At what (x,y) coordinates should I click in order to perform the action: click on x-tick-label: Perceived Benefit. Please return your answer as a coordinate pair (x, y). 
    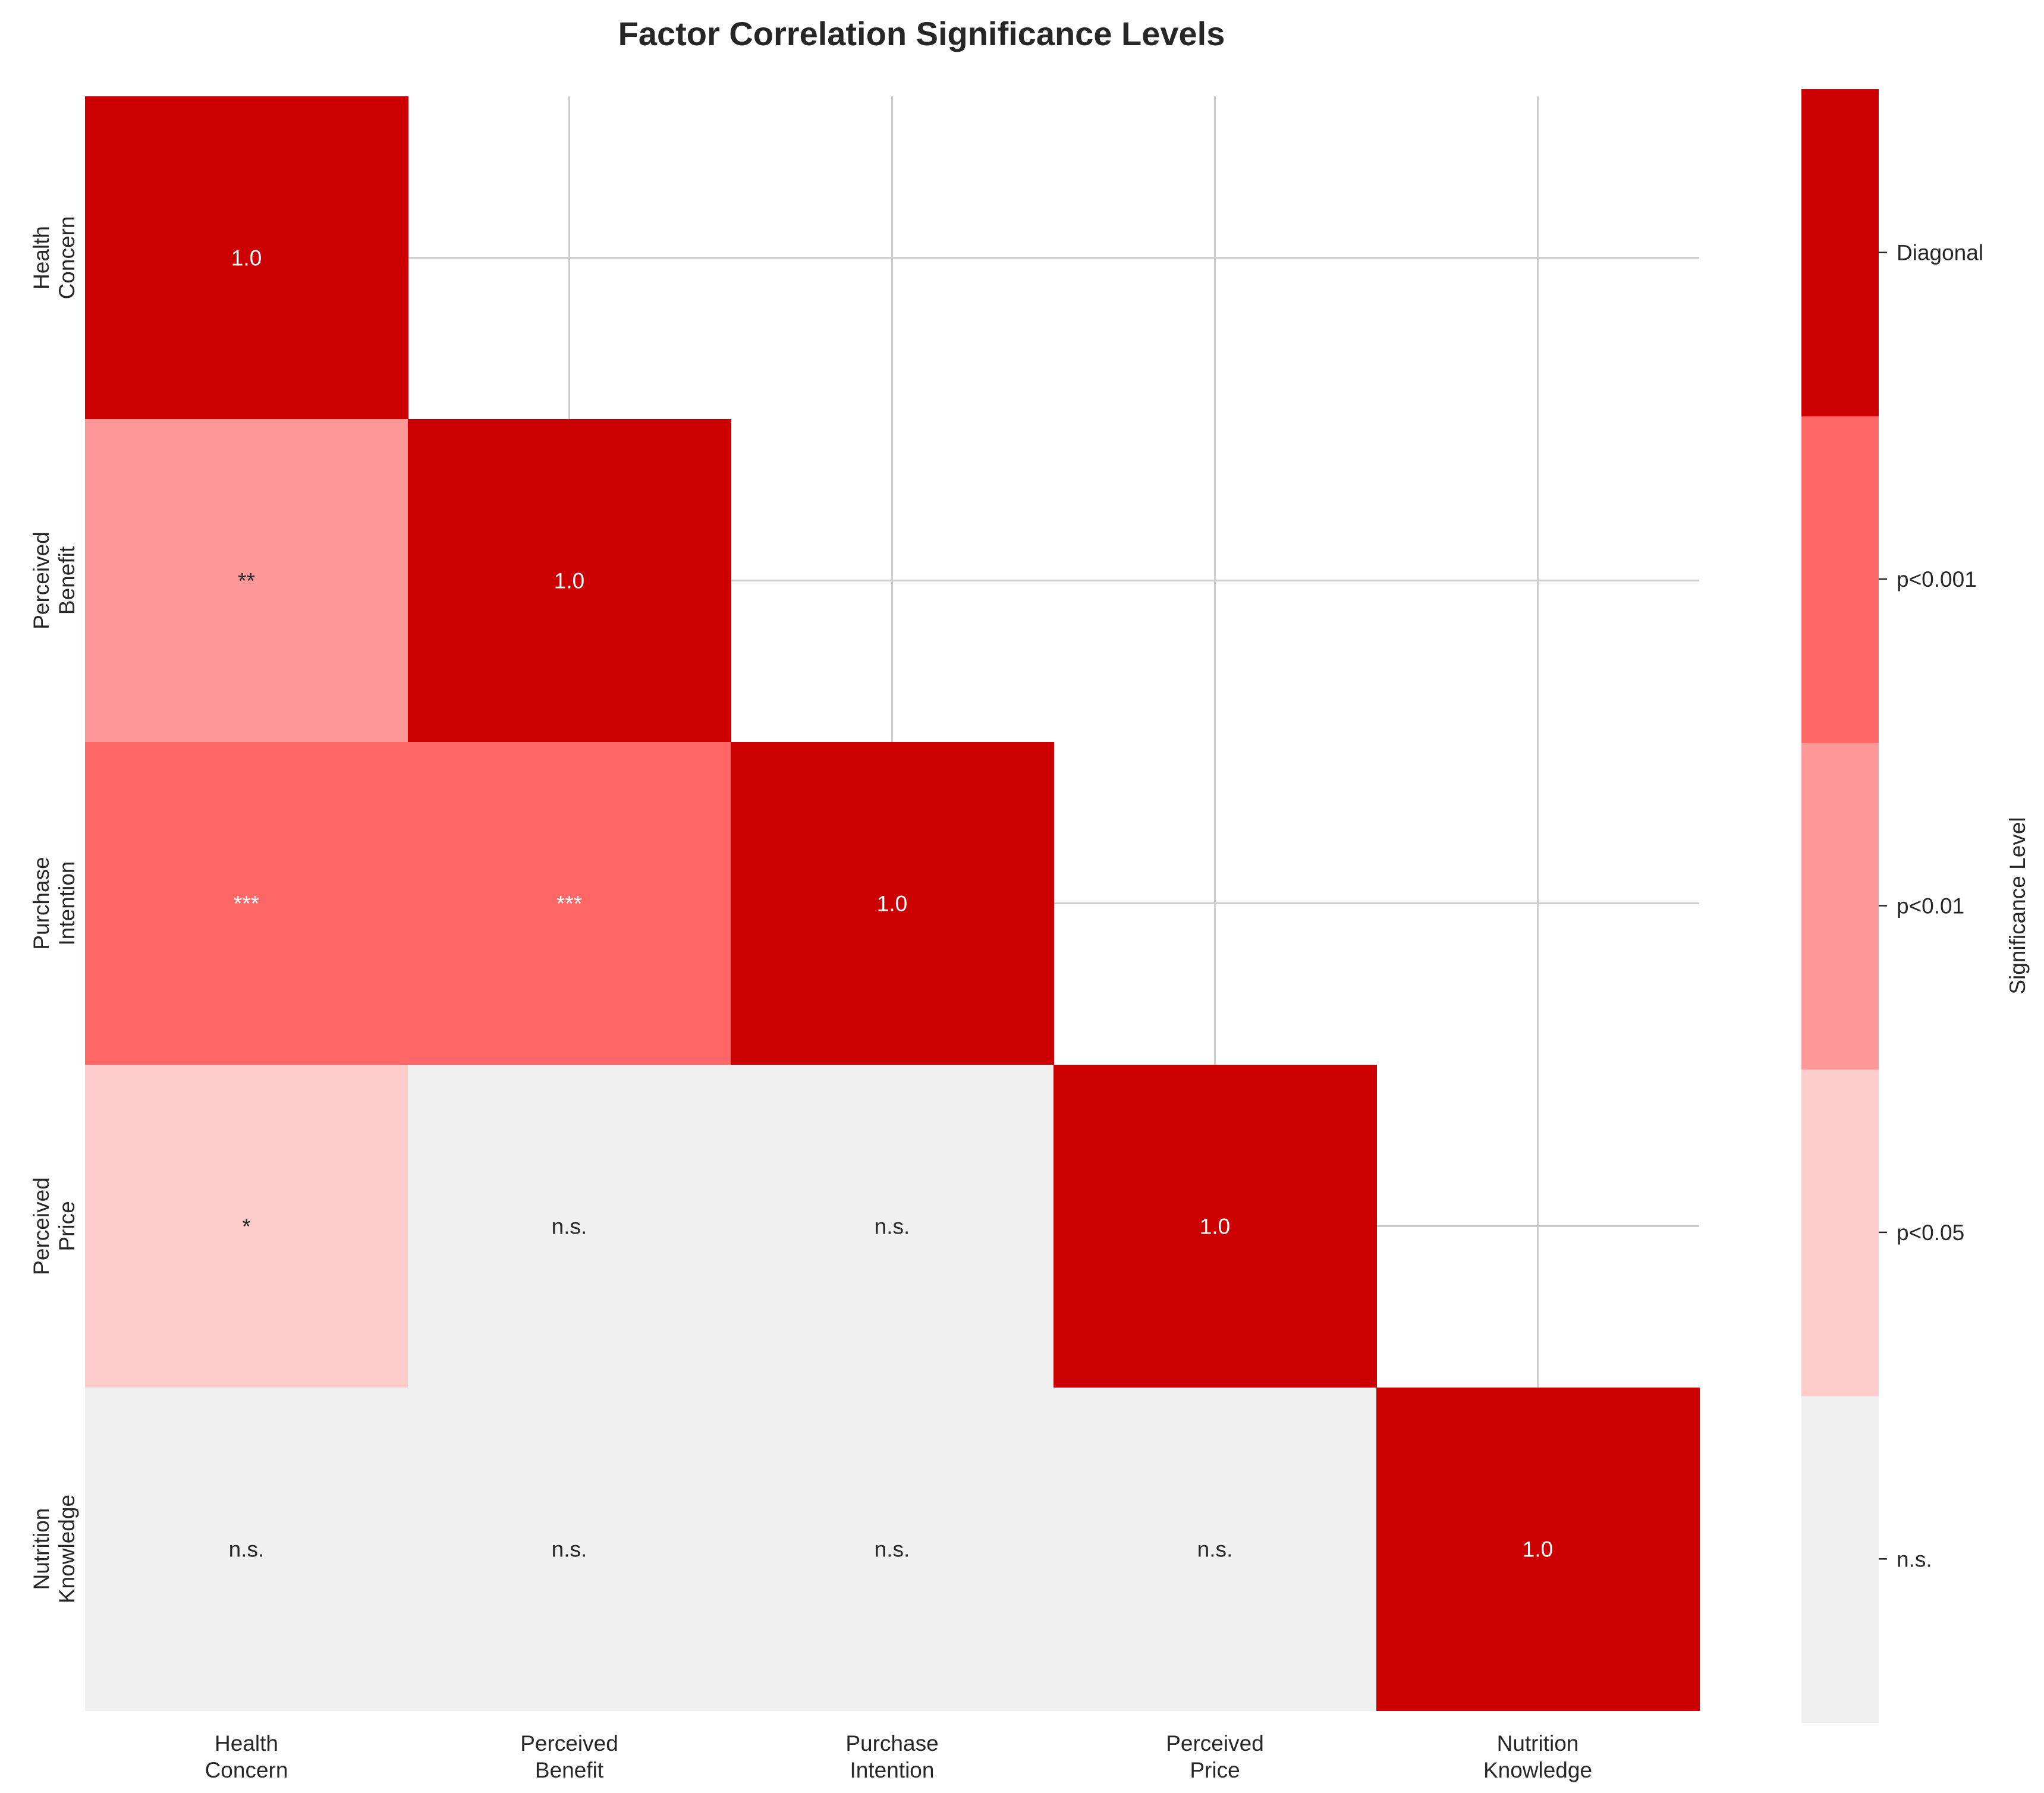
    Looking at the image, I should click on (569, 1756).